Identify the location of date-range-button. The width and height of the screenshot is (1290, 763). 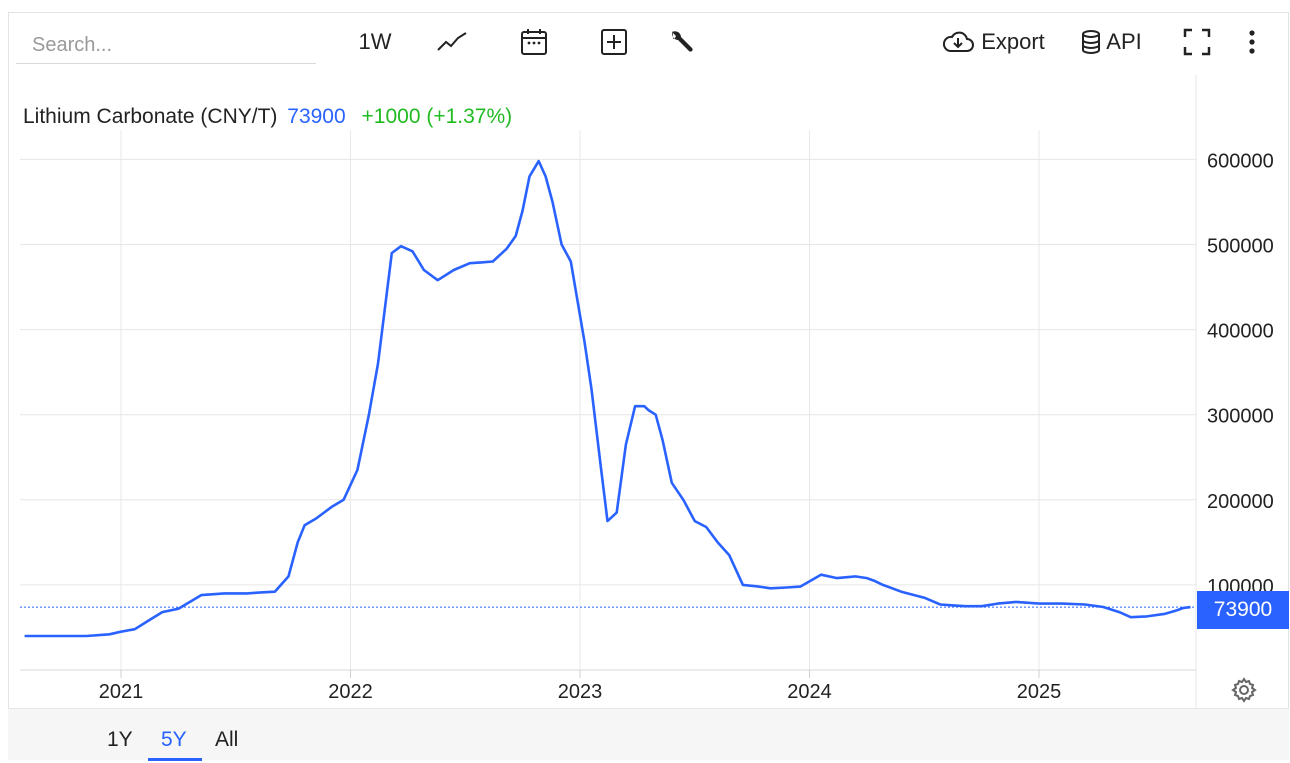
(534, 42).